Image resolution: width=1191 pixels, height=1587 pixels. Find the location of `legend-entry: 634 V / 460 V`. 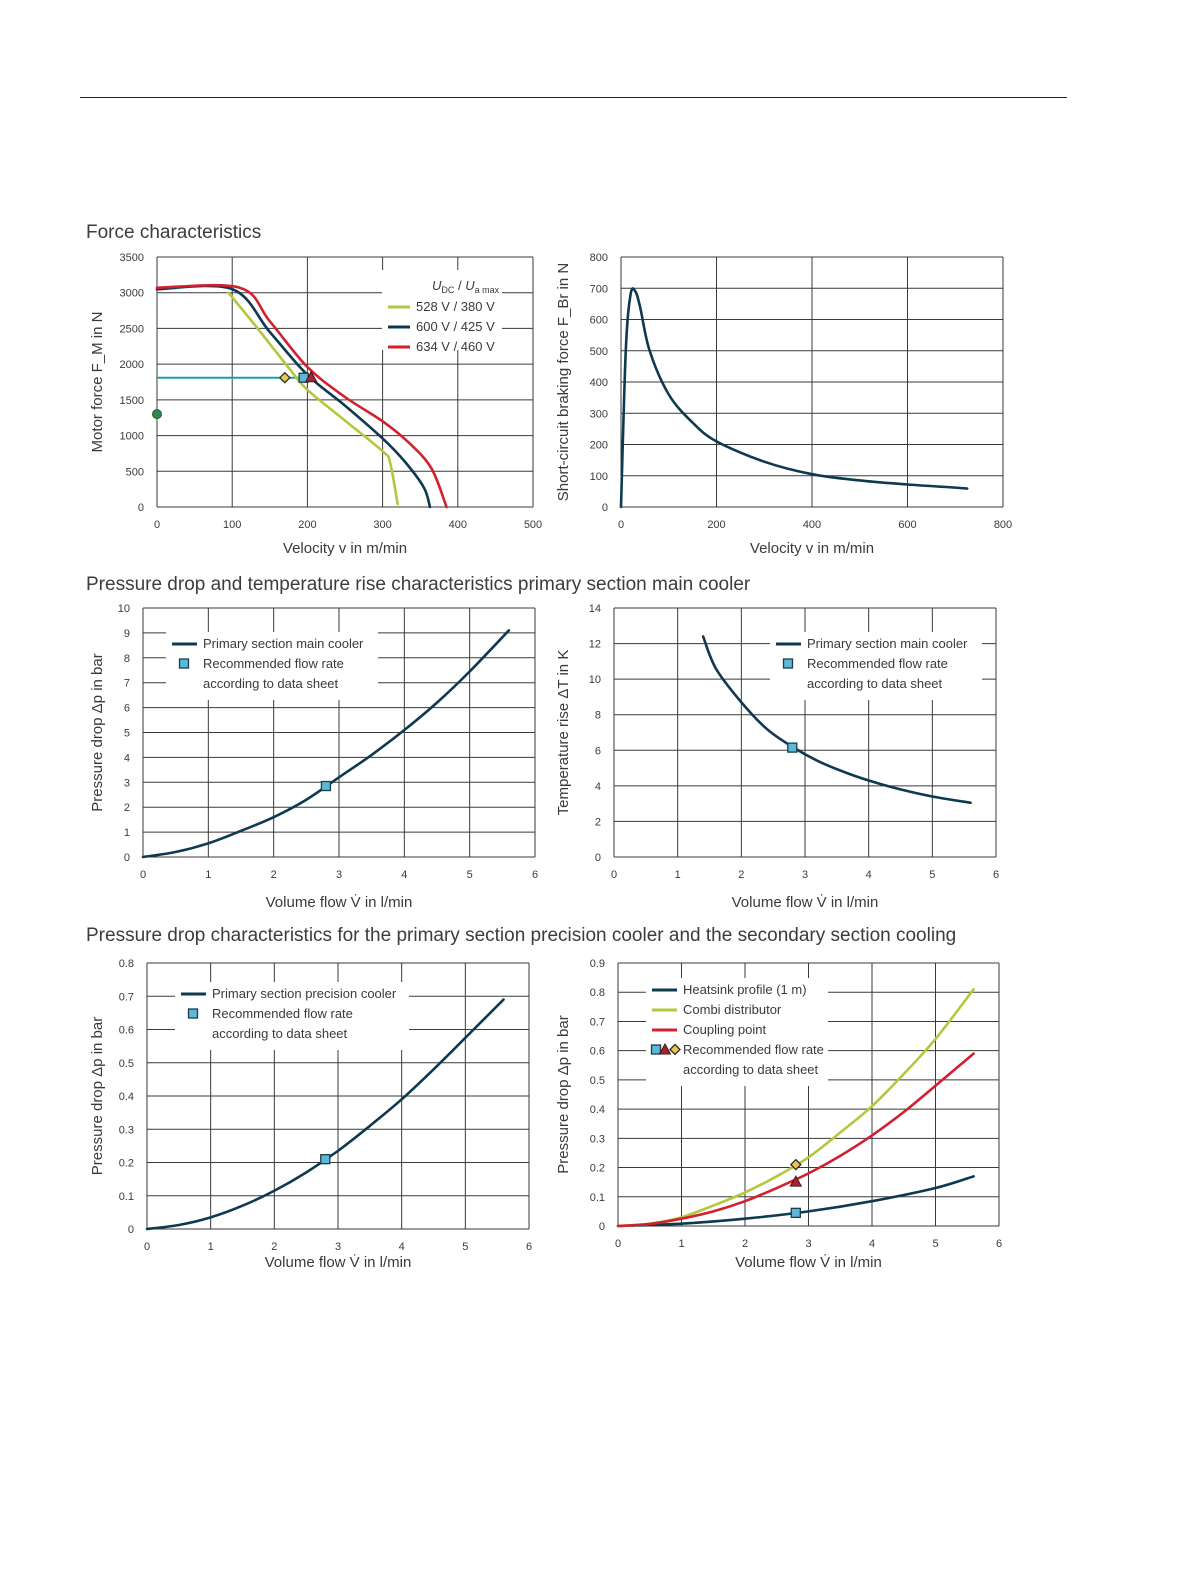

legend-entry: 634 V / 460 V is located at coordinates (455, 346).